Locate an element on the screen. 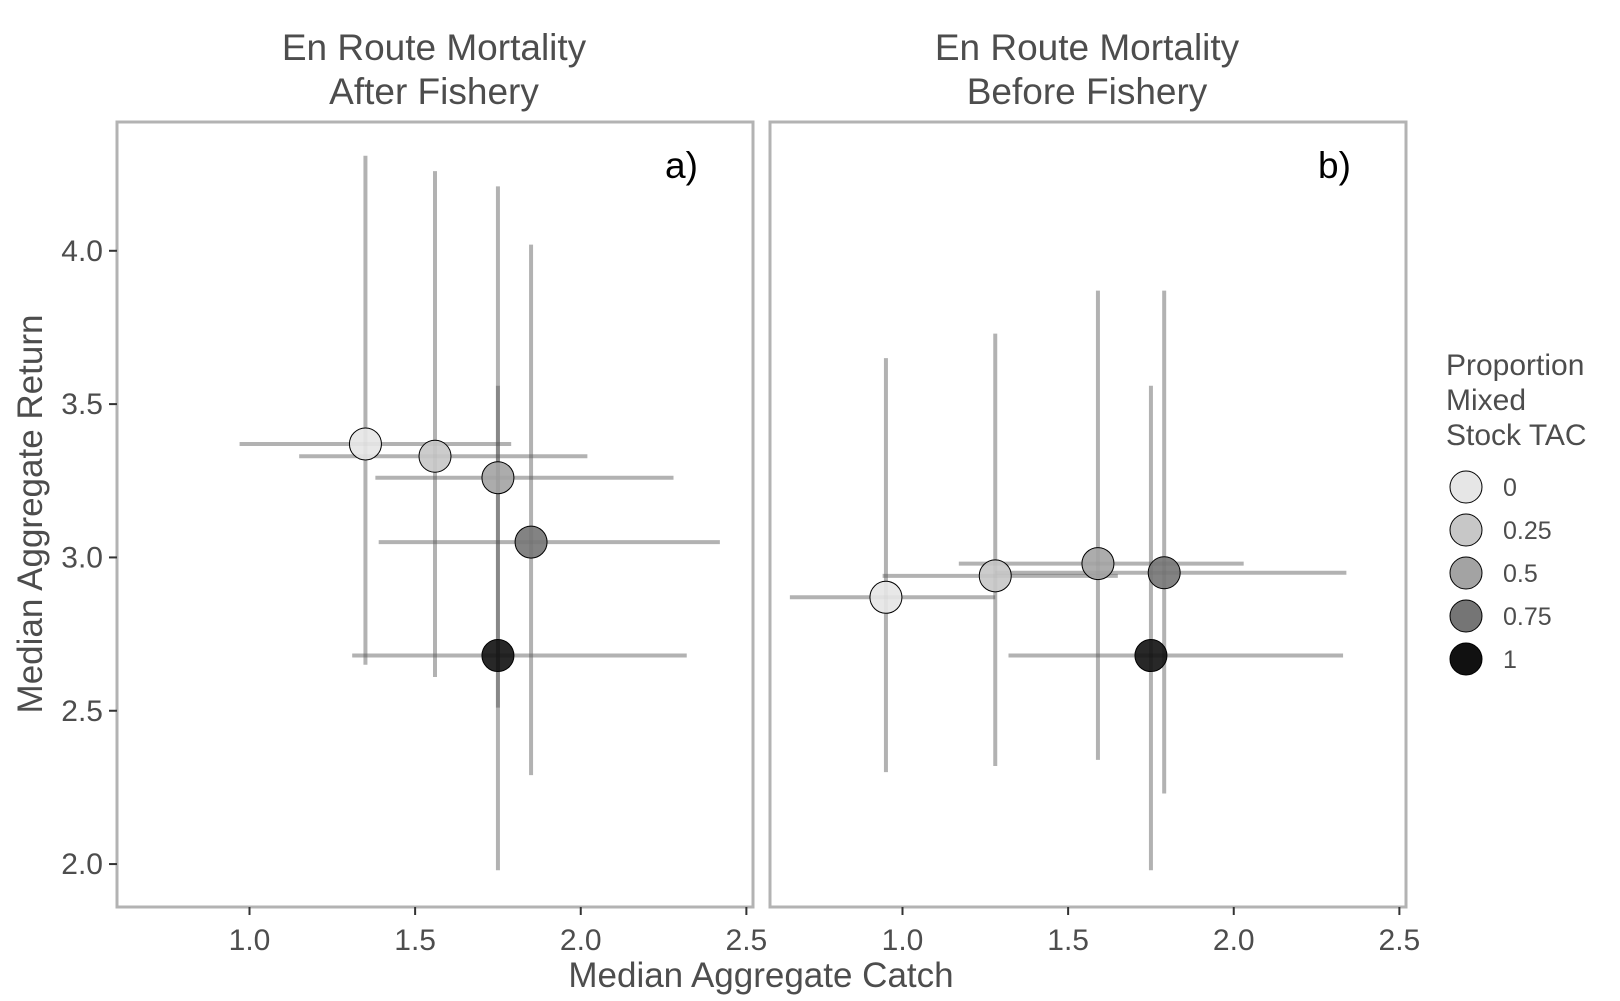 The height and width of the screenshot is (1001, 1620). panel-a-x-tick-label-3: 2.5 is located at coordinates (747, 940).